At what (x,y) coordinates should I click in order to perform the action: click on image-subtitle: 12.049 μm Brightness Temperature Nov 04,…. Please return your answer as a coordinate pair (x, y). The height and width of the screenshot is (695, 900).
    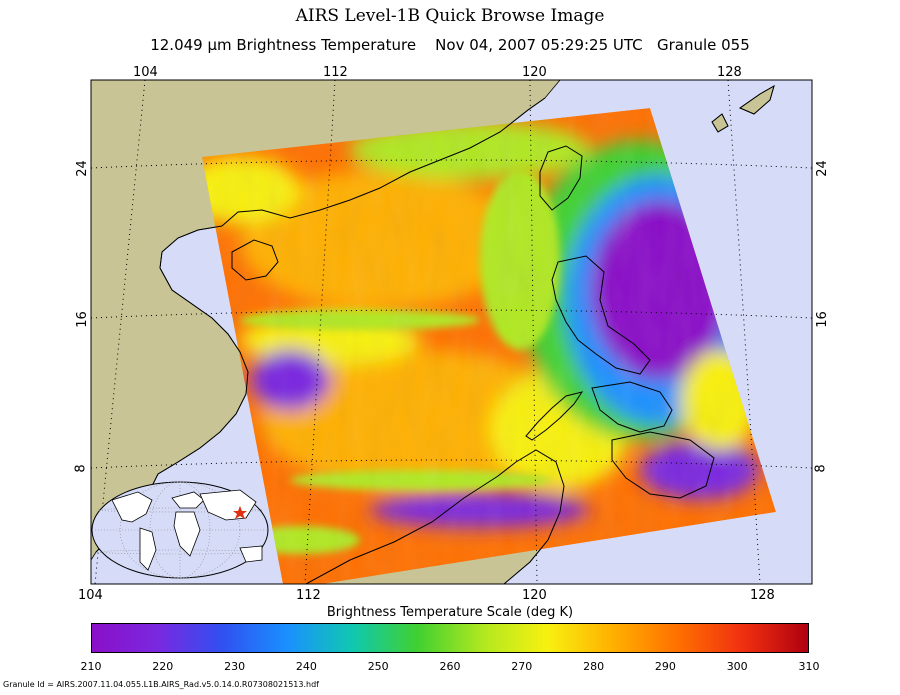
    Looking at the image, I should click on (450, 45).